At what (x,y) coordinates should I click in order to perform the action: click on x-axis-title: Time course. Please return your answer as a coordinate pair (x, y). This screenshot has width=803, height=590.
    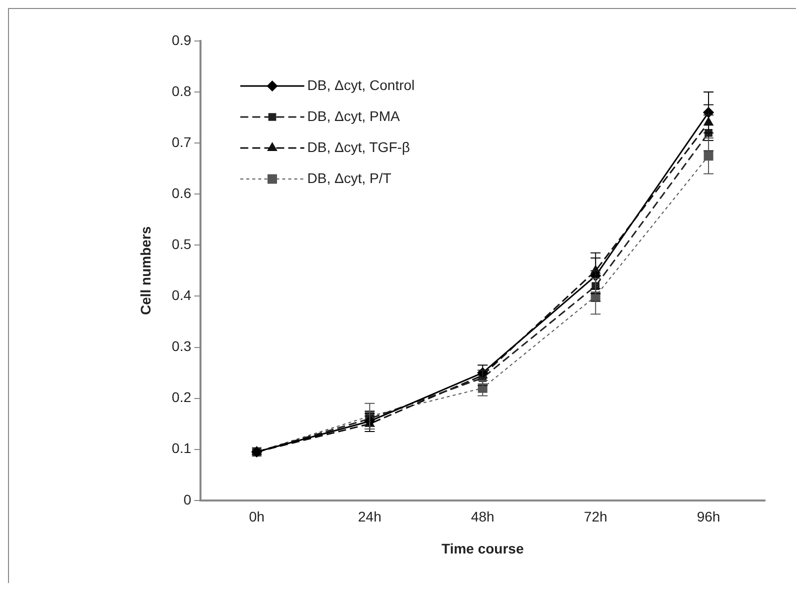
    Looking at the image, I should click on (483, 548).